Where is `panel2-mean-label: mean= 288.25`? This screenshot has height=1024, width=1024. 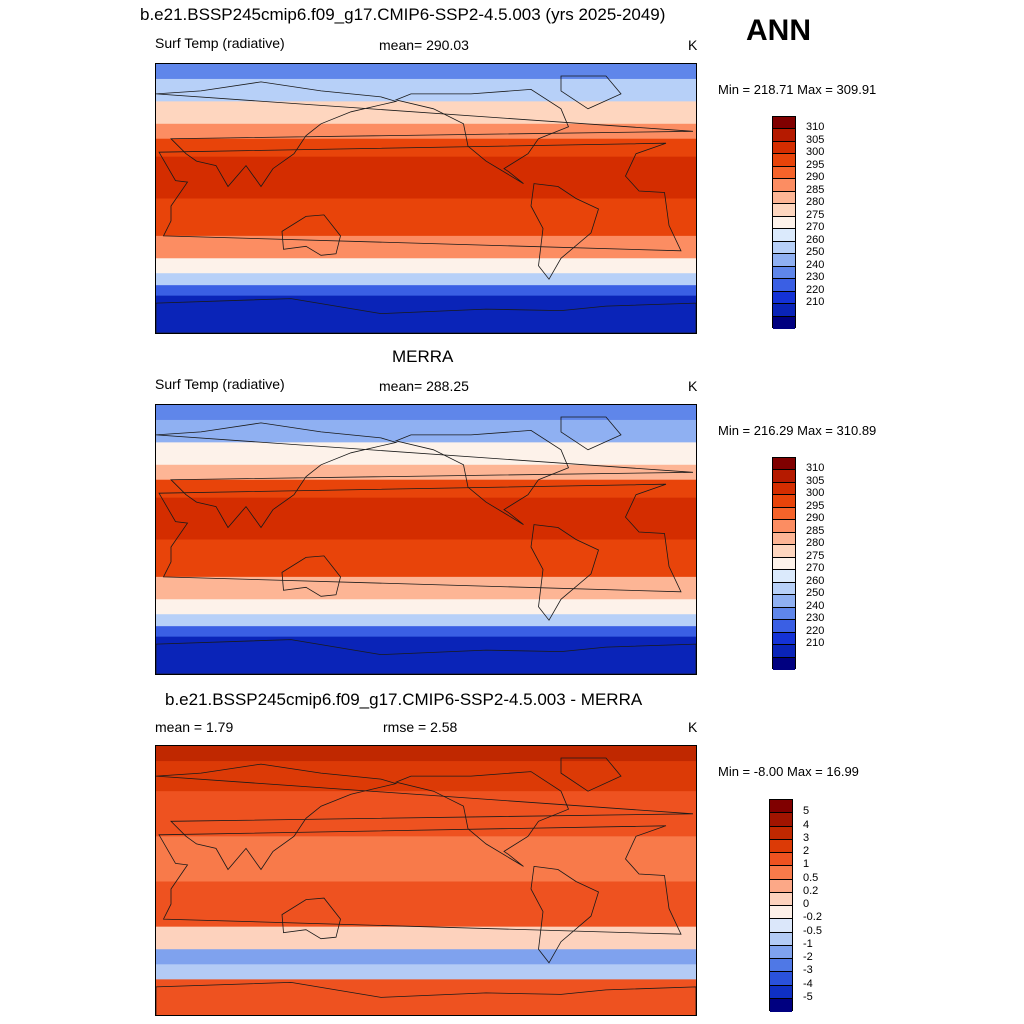
panel2-mean-label: mean= 288.25 is located at coordinates (424, 386).